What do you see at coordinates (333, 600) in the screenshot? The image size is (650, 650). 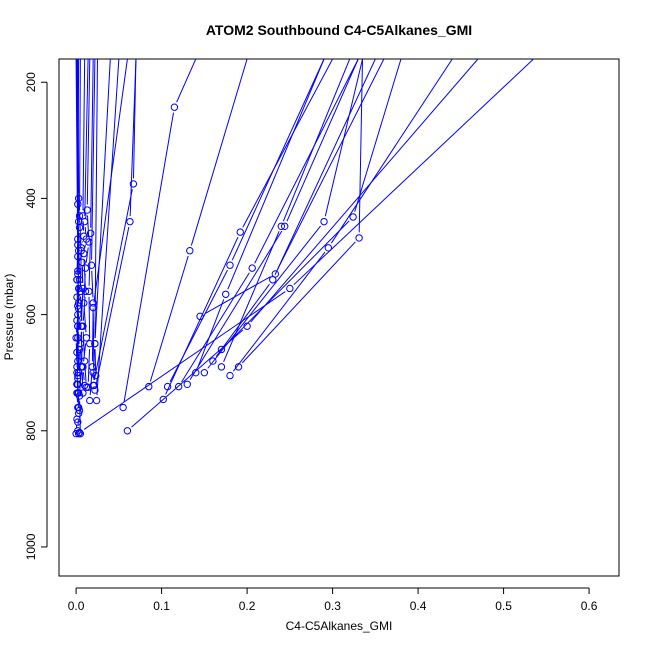 I see `x-axis: 0.0 0.1 0.2 0.3 0.4 0.5 0.6` at bounding box center [333, 600].